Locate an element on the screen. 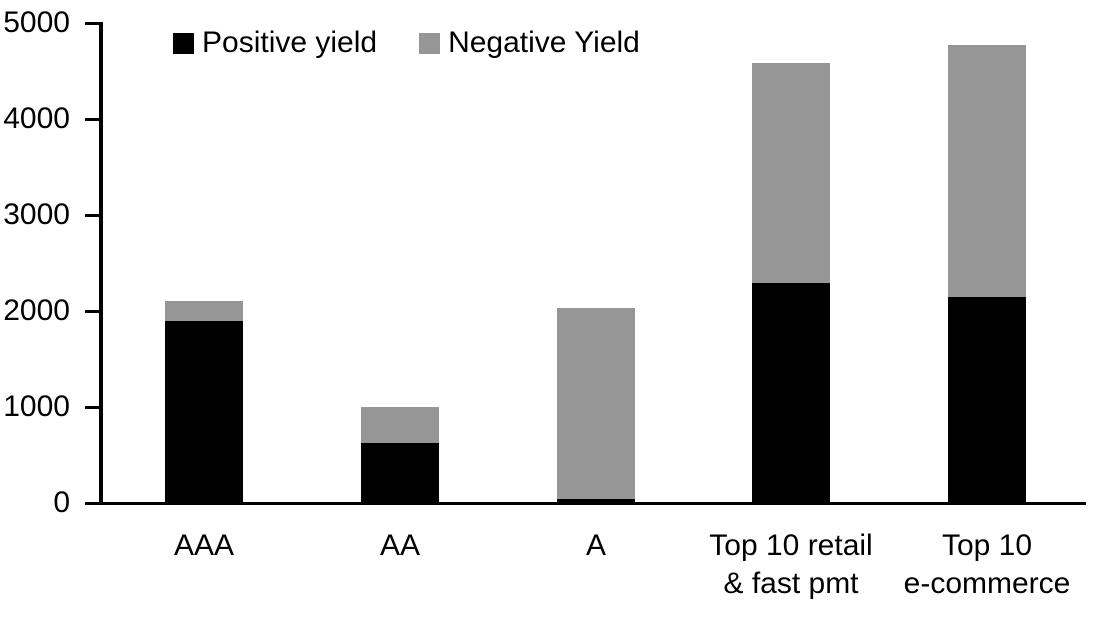  legend-label: Negative Yield is located at coordinates (544, 42).